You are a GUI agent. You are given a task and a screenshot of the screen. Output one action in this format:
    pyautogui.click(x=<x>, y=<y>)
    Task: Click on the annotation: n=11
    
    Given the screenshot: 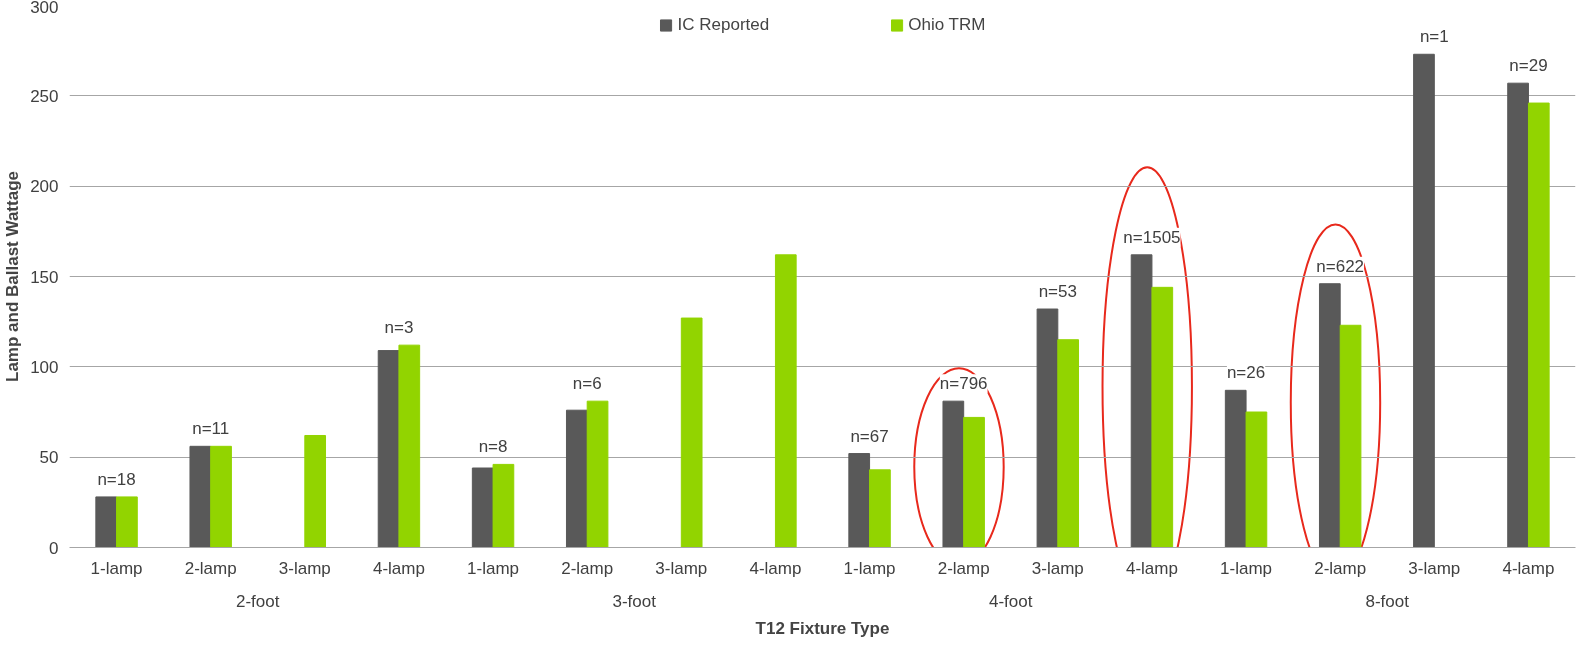 What is the action you would take?
    pyautogui.click(x=211, y=429)
    